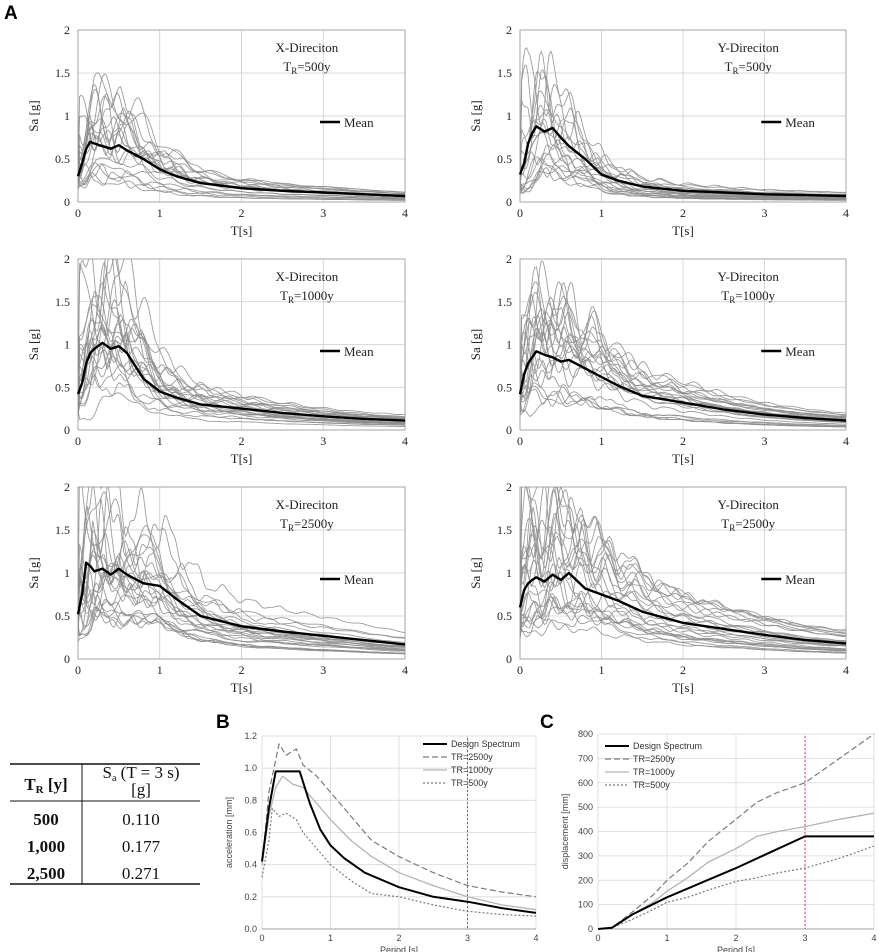  I want to click on table-row-1-sa: 0.110, so click(141, 819).